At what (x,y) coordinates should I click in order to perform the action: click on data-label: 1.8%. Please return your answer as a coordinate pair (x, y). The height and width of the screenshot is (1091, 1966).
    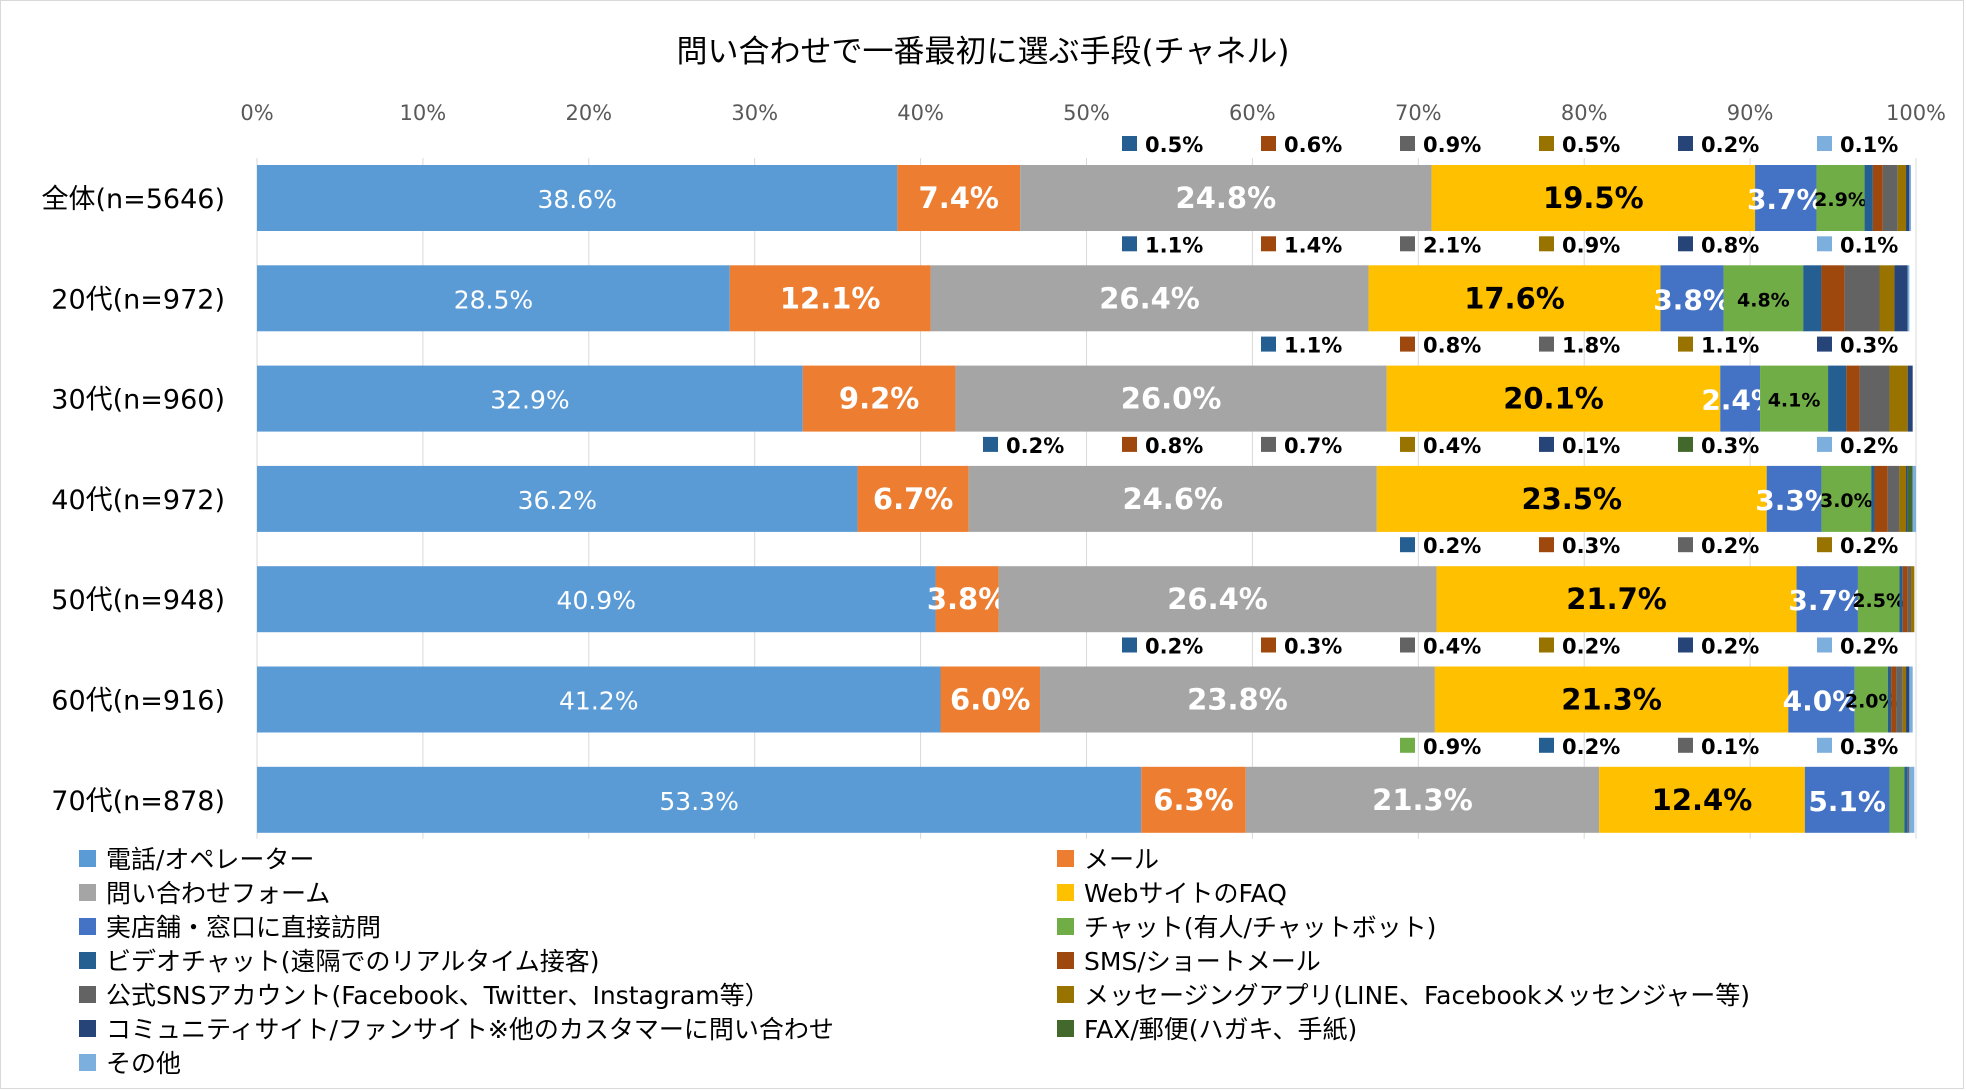
    Looking at the image, I should click on (1591, 346).